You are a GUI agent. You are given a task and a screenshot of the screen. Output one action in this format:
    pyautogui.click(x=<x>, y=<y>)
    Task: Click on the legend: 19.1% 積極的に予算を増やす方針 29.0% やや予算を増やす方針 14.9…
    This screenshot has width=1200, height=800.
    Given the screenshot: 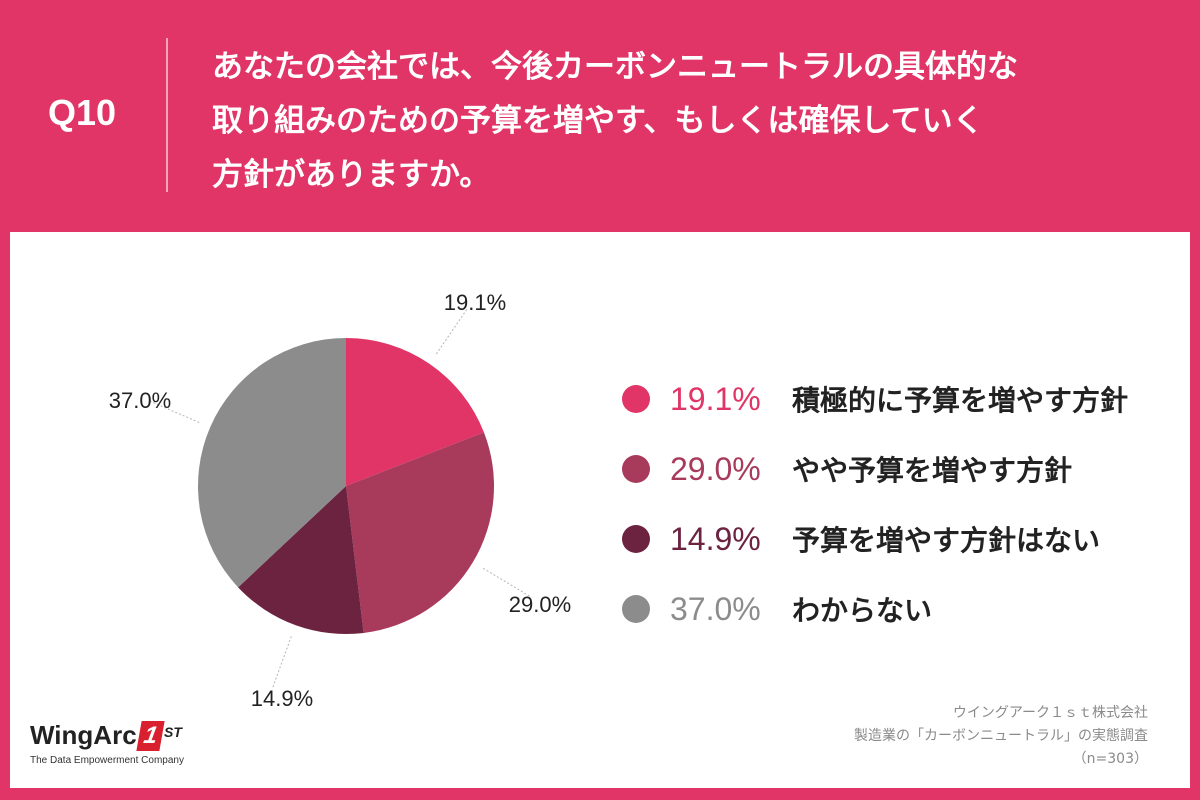 What is the action you would take?
    pyautogui.click(x=875, y=504)
    